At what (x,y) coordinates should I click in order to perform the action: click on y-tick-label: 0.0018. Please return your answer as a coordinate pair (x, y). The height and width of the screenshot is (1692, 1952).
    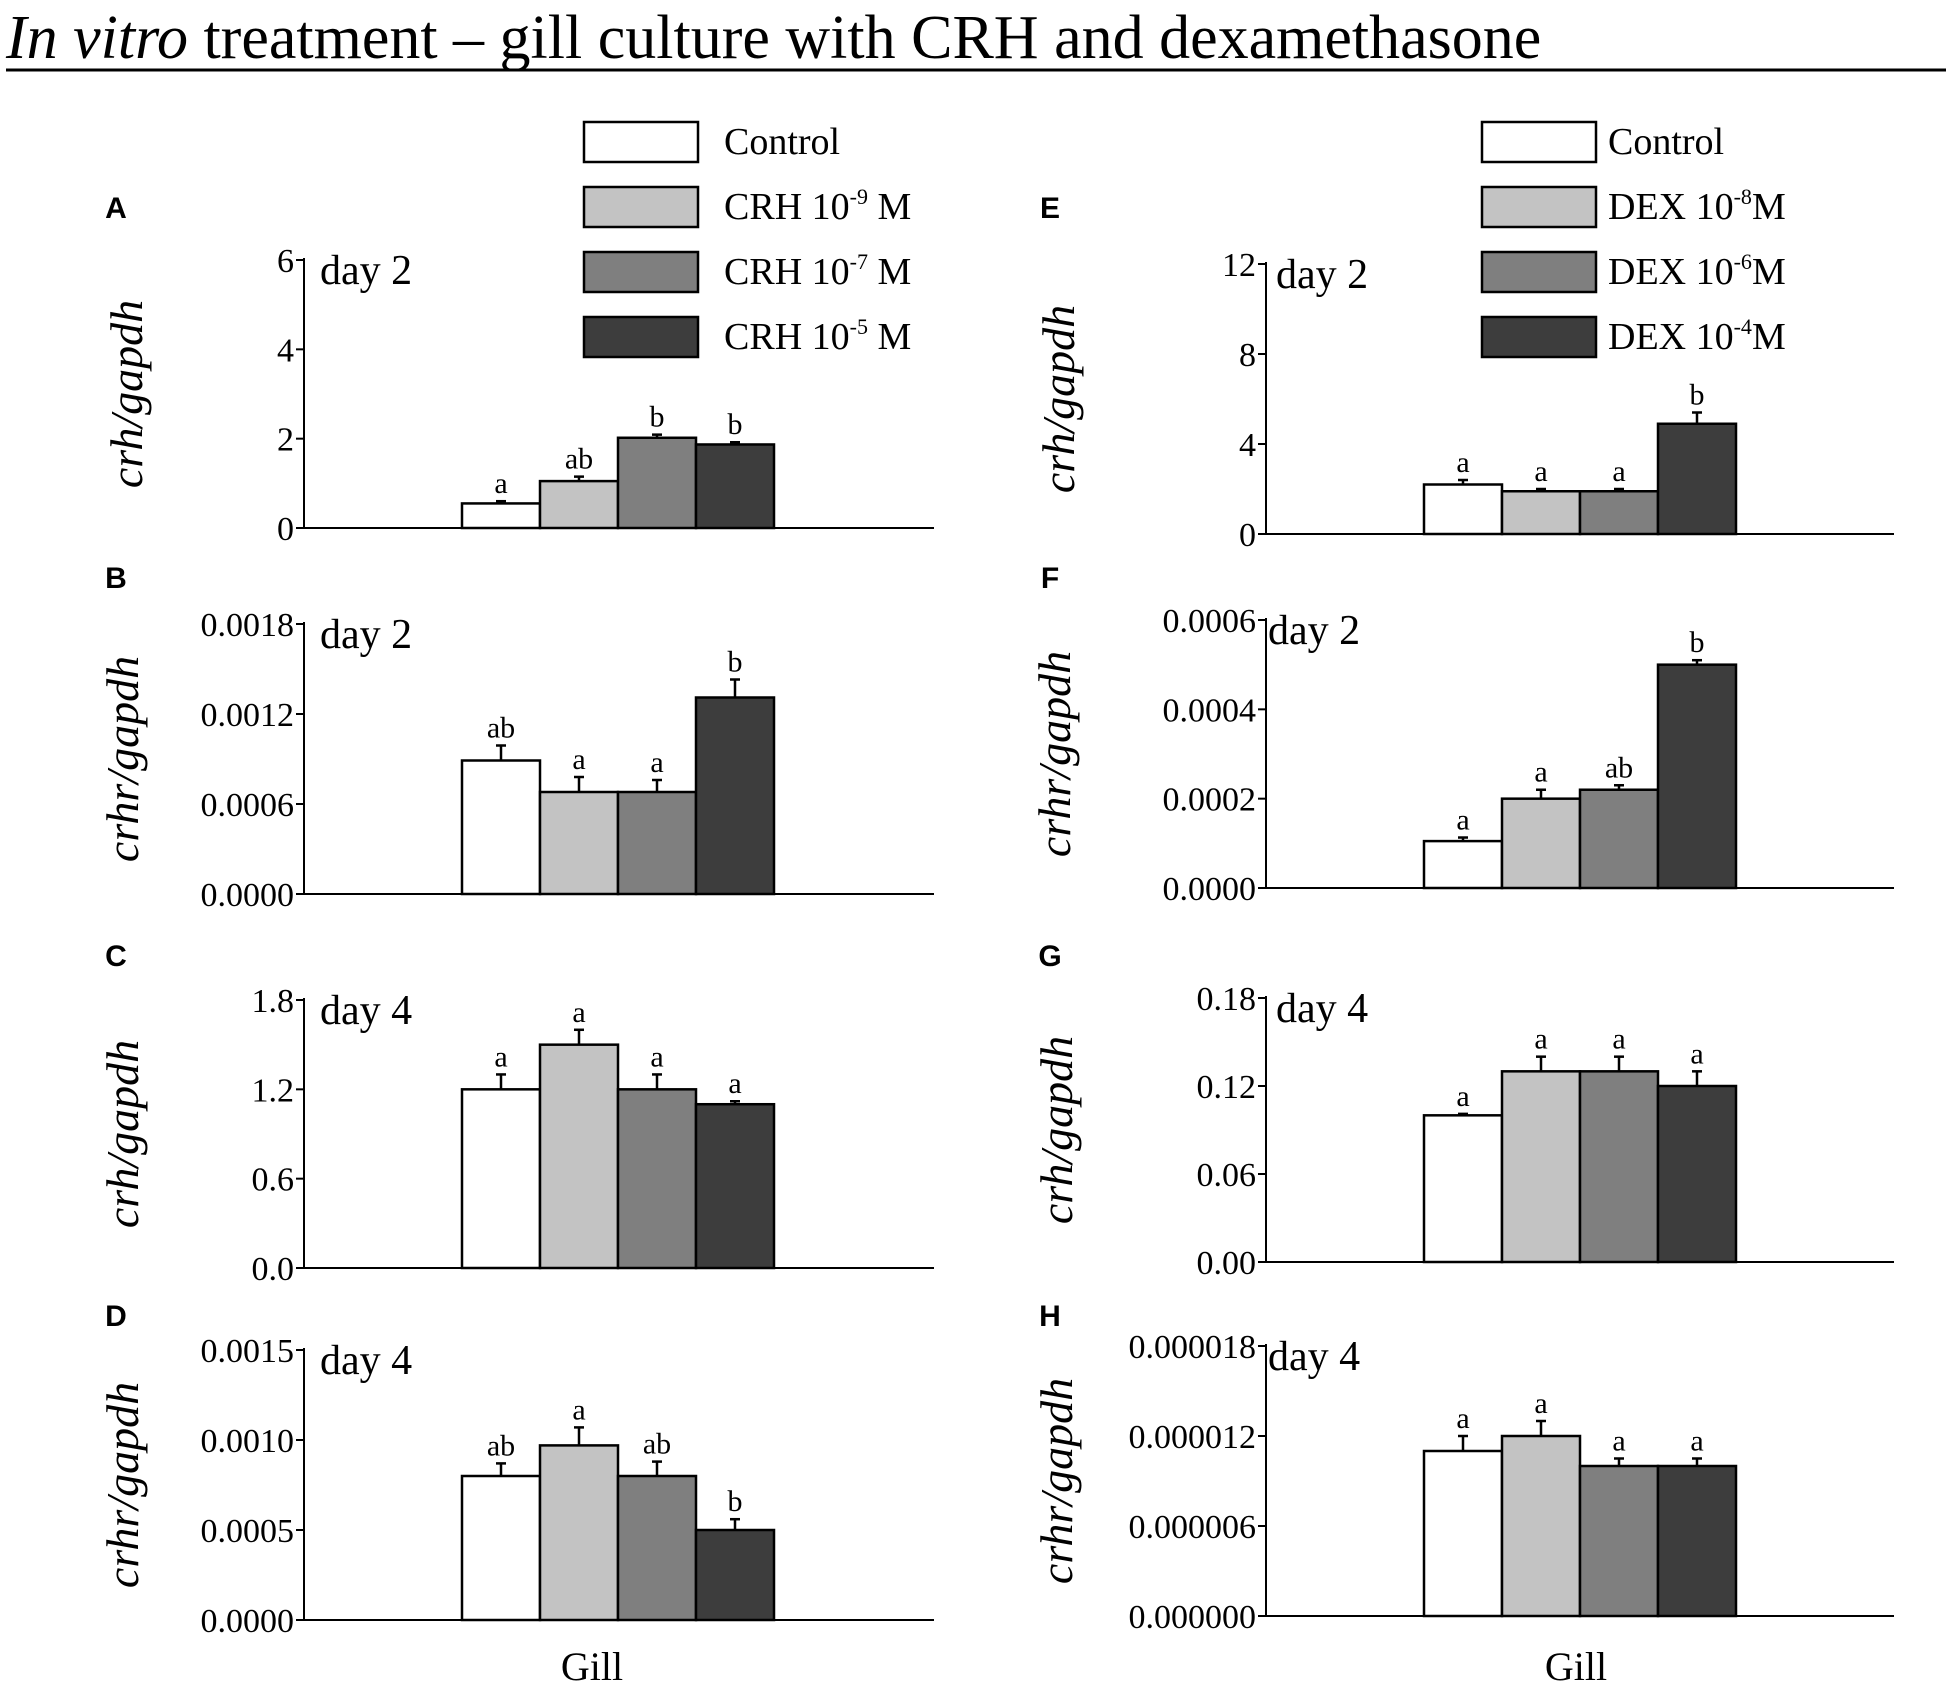
    Looking at the image, I should click on (248, 625).